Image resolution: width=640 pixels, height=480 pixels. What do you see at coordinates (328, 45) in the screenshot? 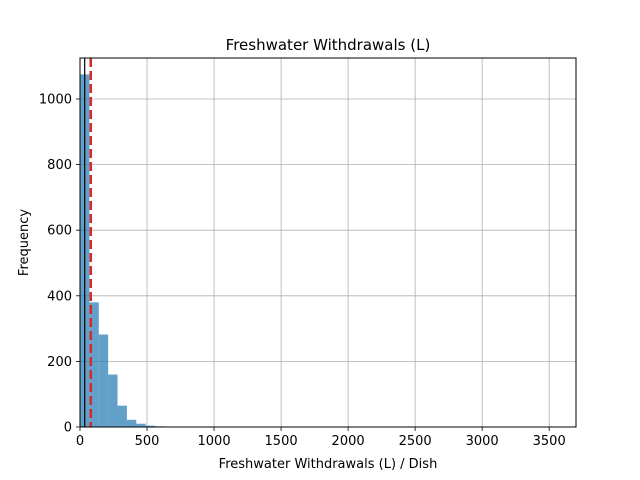
I see `chart-title: Freshwater Withdrawals (L)` at bounding box center [328, 45].